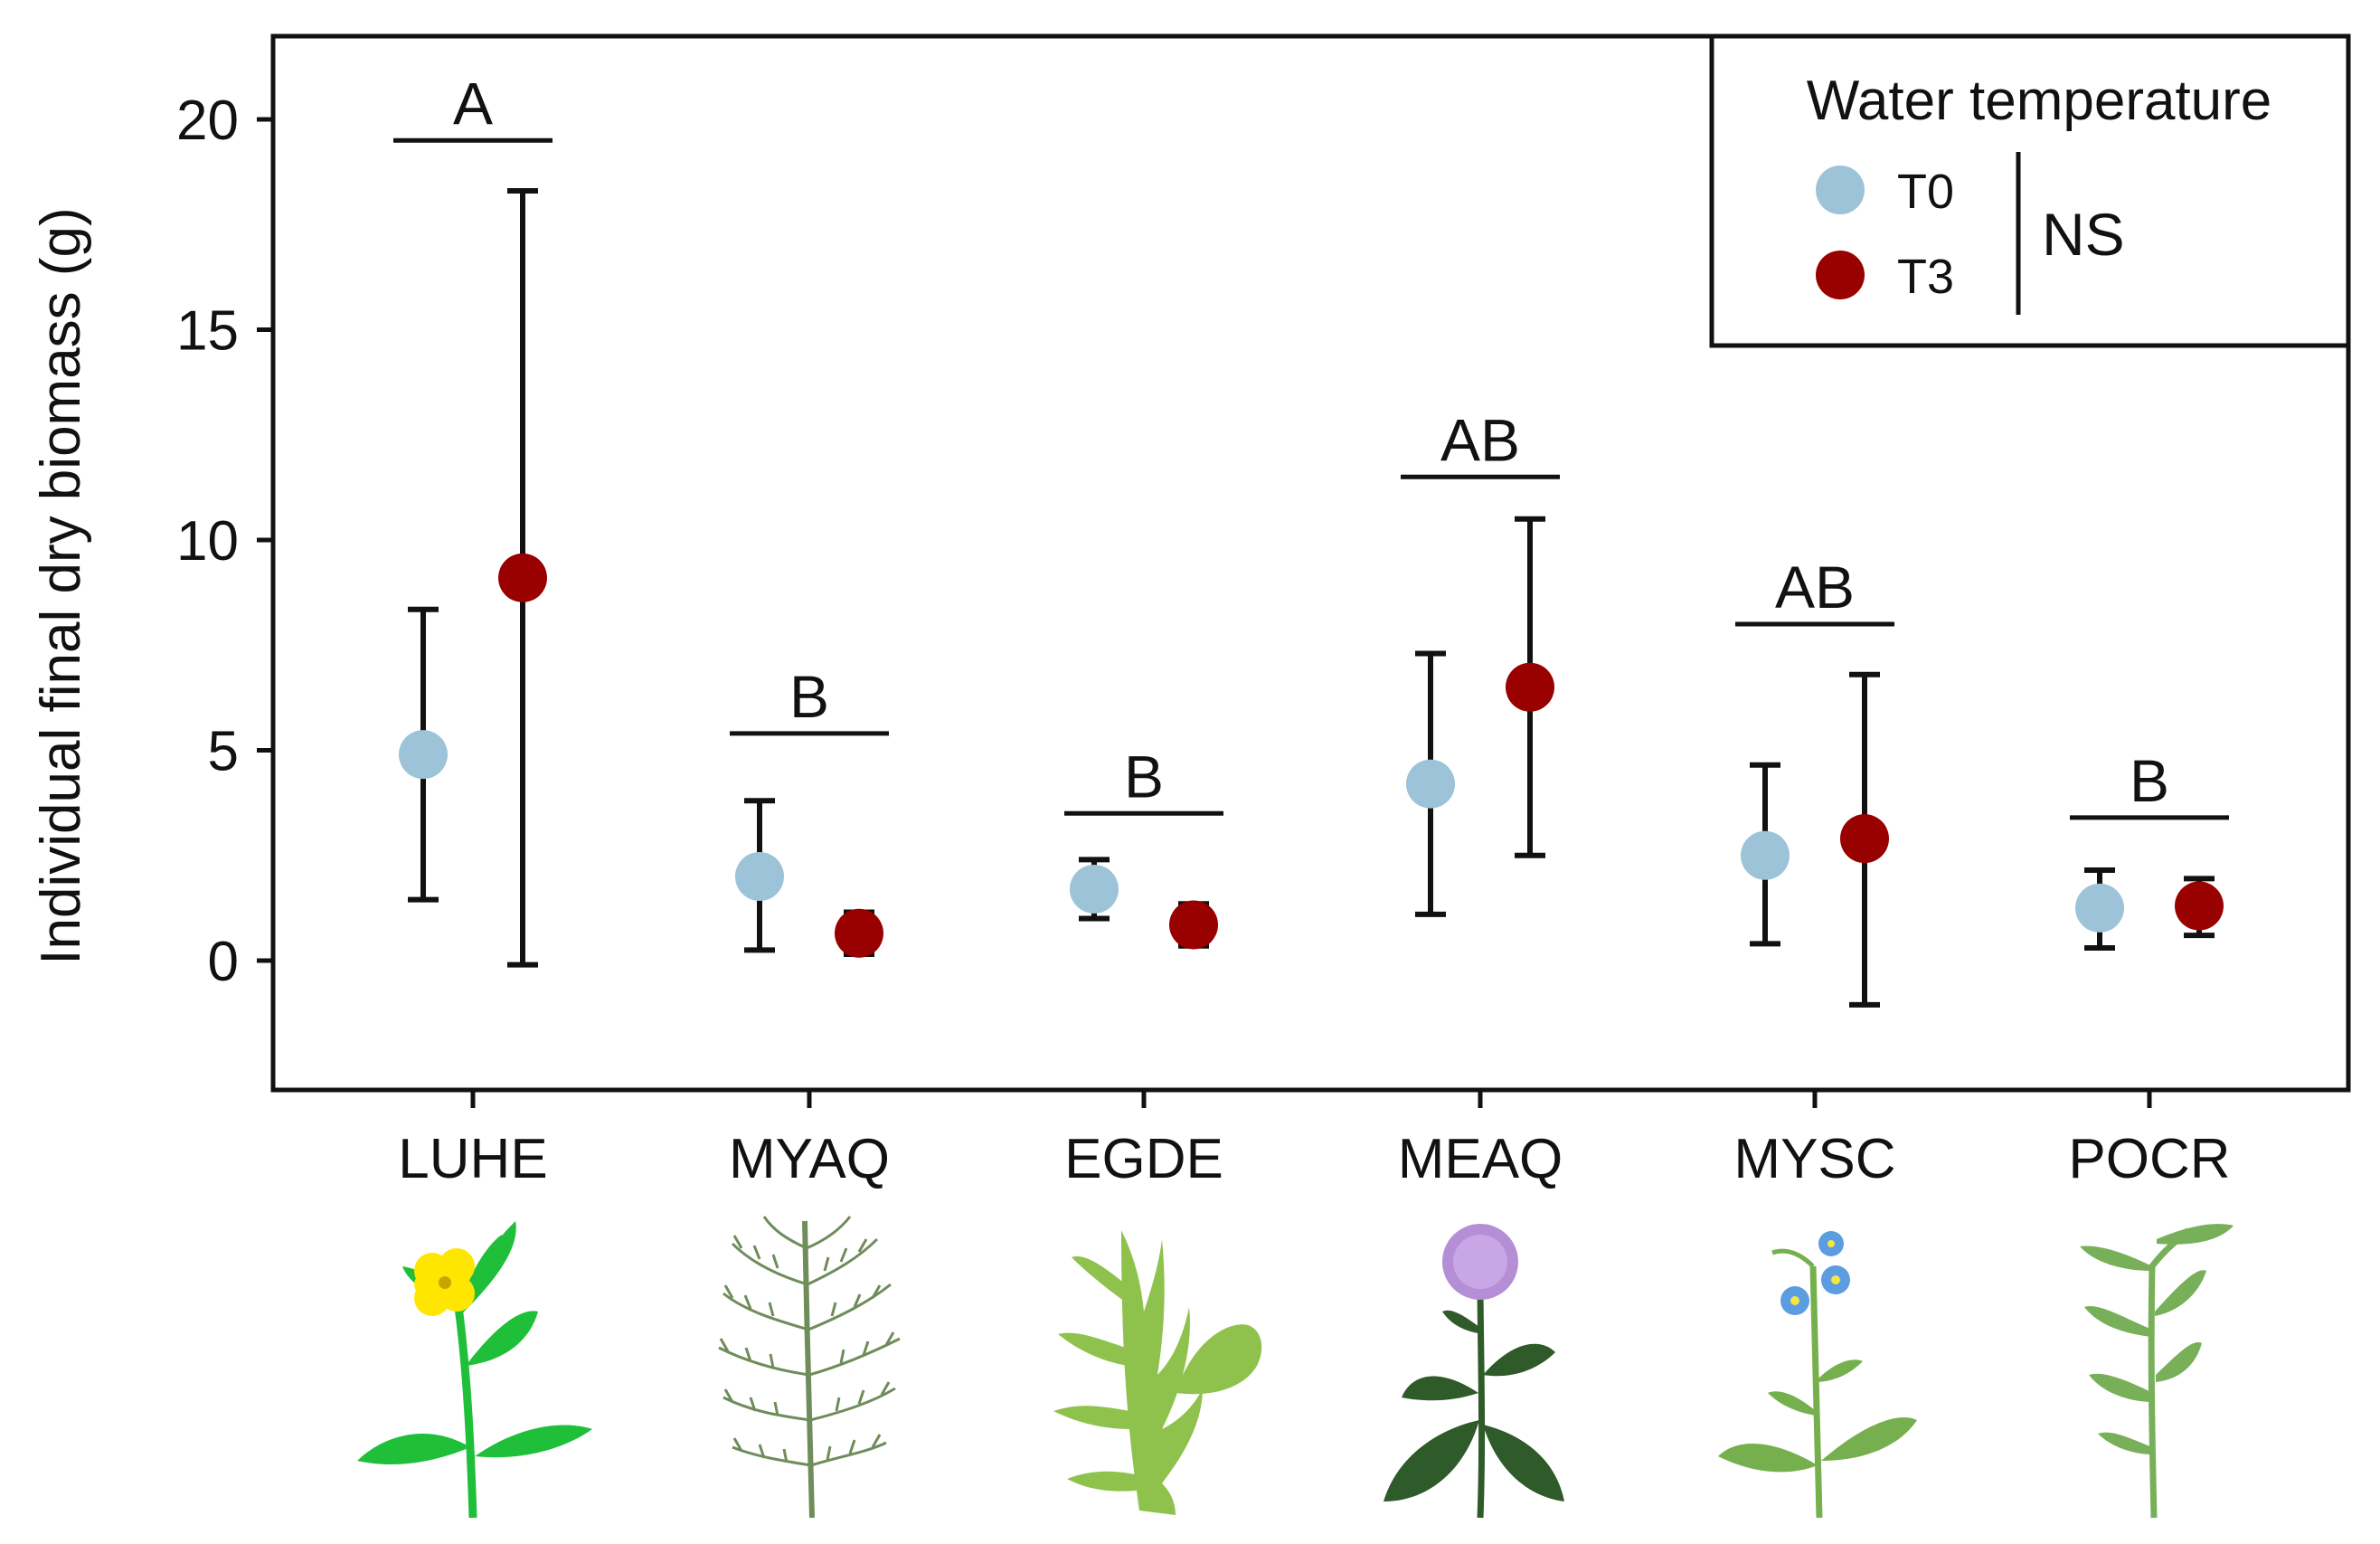  Describe the element at coordinates (208, 541) in the screenshot. I see `y-tick-label-10: 10` at that location.